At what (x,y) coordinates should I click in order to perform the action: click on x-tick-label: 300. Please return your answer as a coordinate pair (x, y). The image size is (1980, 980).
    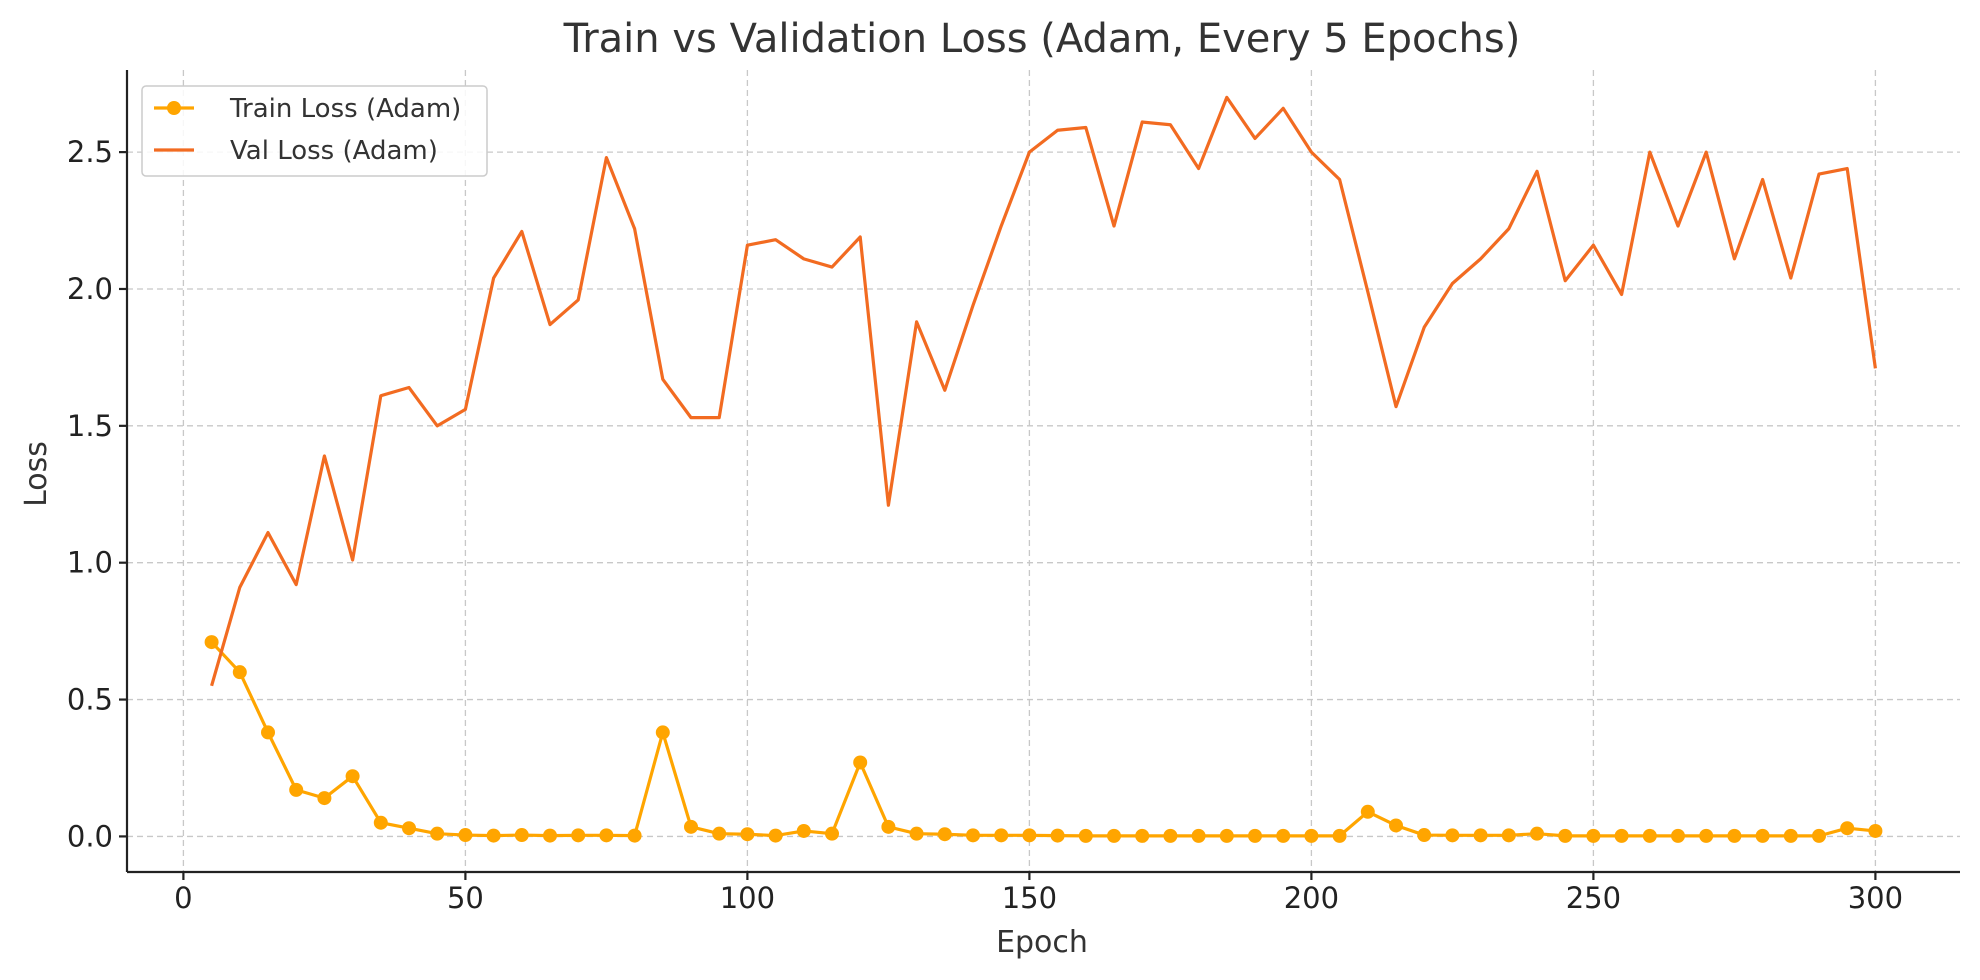
    Looking at the image, I should click on (1875, 898).